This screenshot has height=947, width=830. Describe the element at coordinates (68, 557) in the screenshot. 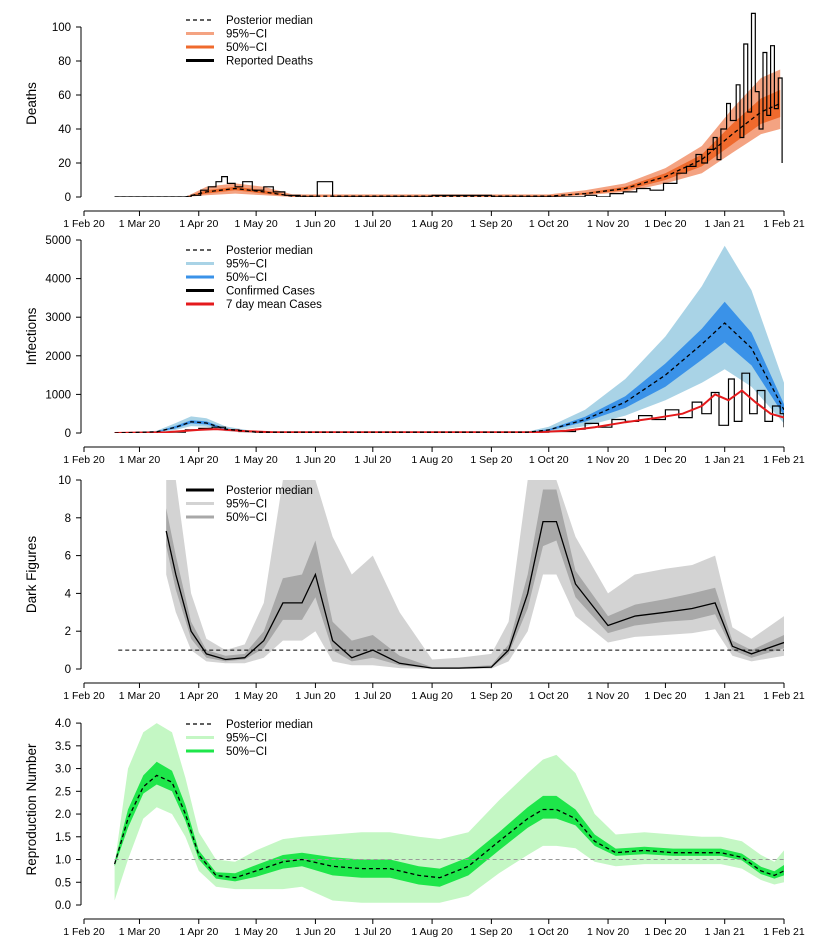

I see `dark-y-tick-label: 6` at that location.